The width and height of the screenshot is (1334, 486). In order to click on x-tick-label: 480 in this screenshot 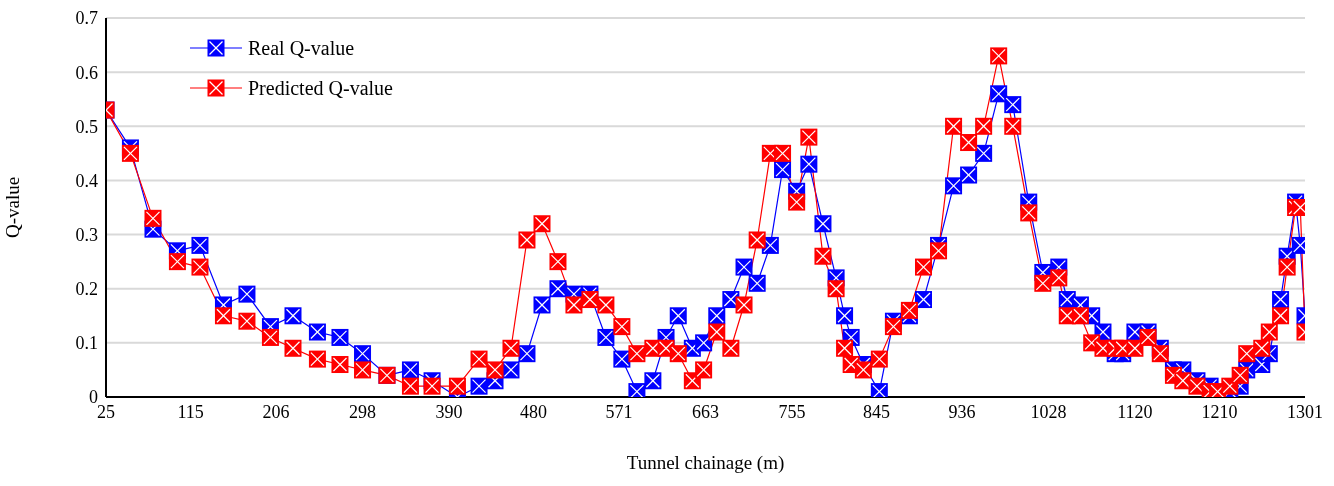, I will do `click(534, 411)`.